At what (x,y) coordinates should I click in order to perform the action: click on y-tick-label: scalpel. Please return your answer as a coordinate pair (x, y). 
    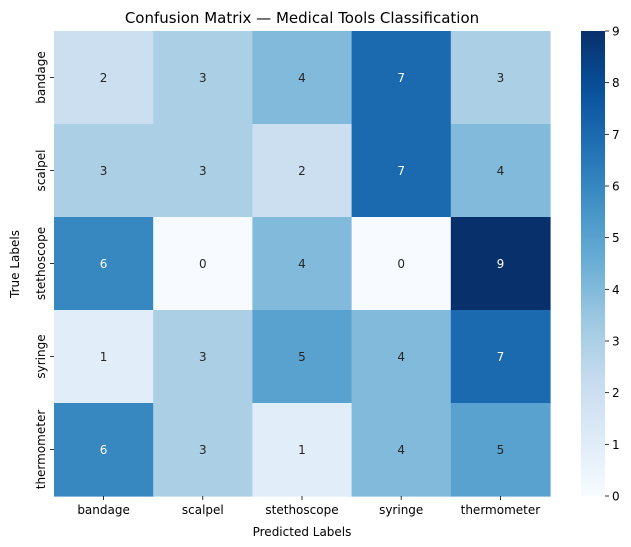
    Looking at the image, I should click on (41, 171).